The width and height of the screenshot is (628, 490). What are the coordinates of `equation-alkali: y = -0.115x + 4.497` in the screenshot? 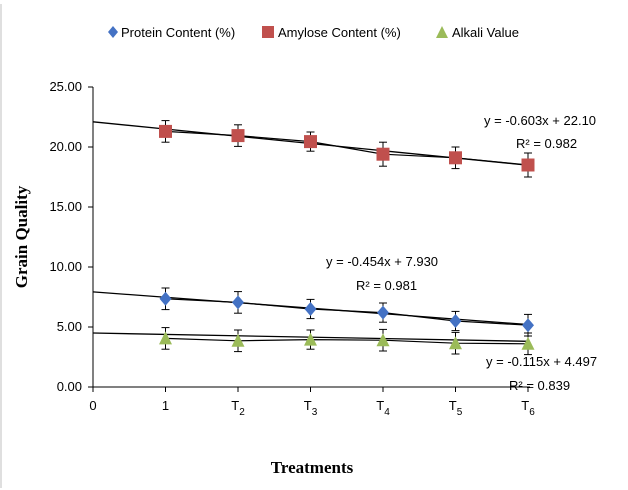 It's located at (541, 361).